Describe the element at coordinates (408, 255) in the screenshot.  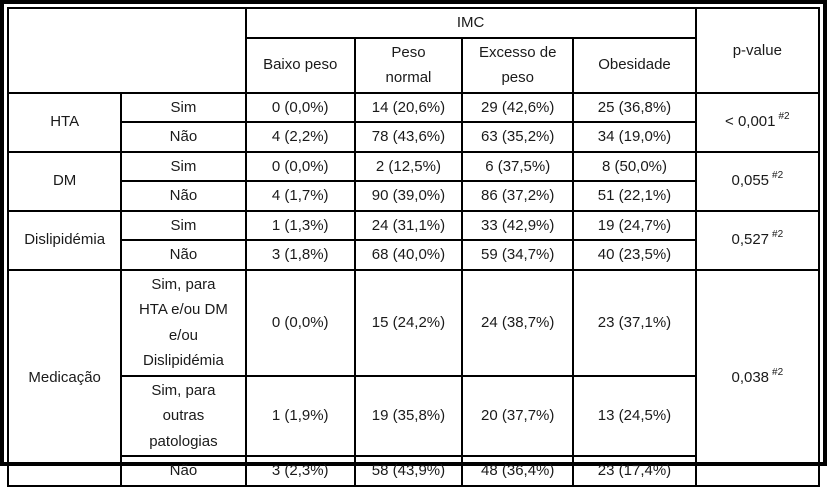
I see `table-cell: 68 (40,0%)` at that location.